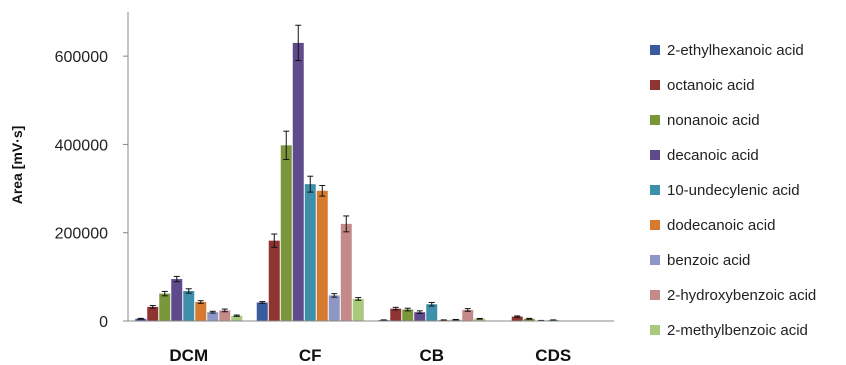  I want to click on x-category-label: CDS, so click(553, 355).